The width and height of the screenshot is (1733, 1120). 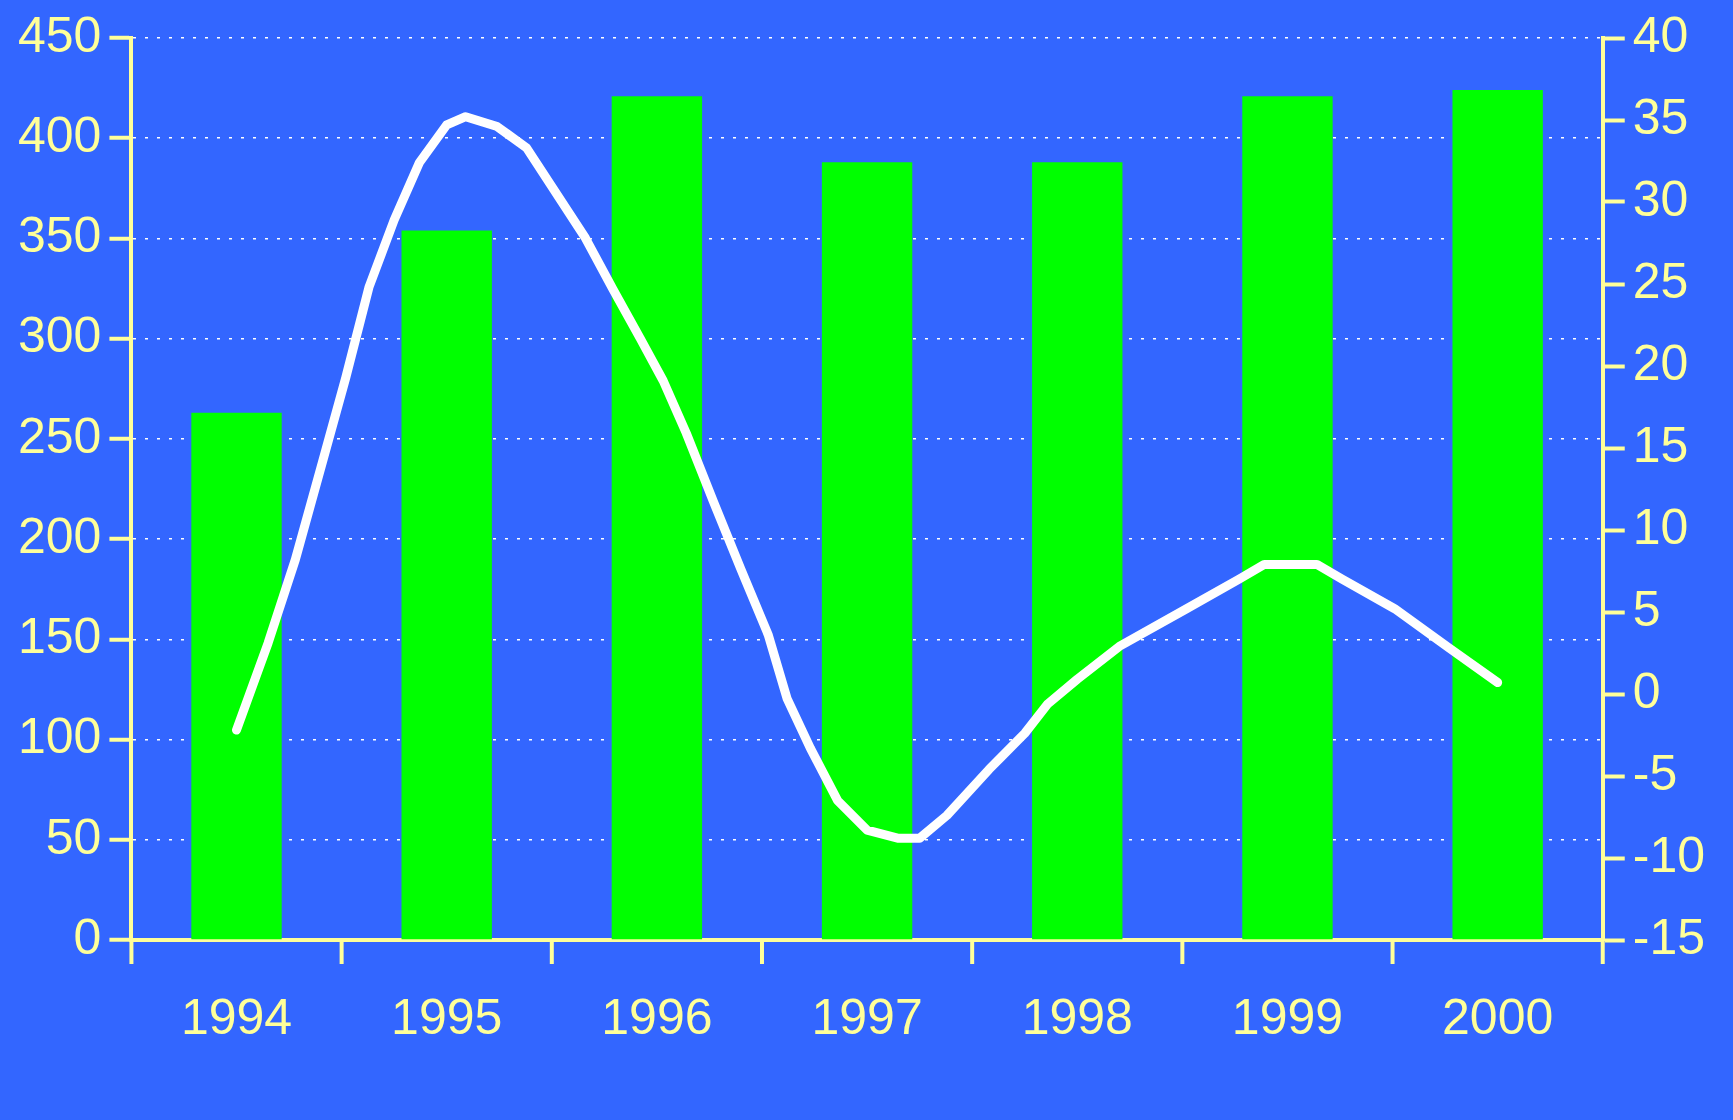 What do you see at coordinates (1660, 280) in the screenshot?
I see `y2-tick-label: 25` at bounding box center [1660, 280].